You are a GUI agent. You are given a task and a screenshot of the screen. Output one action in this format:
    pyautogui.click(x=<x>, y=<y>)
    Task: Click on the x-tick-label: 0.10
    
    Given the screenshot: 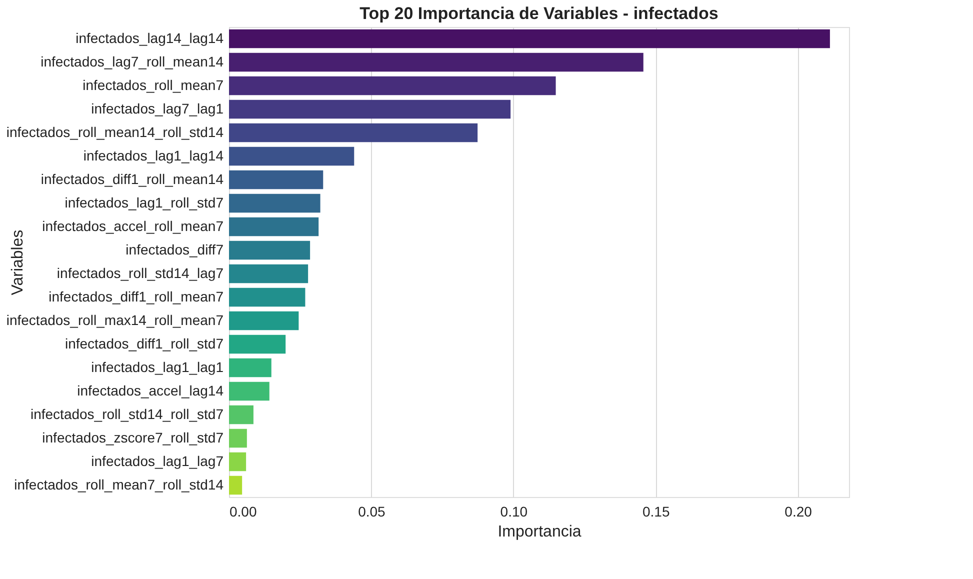 What is the action you would take?
    pyautogui.click(x=514, y=512)
    